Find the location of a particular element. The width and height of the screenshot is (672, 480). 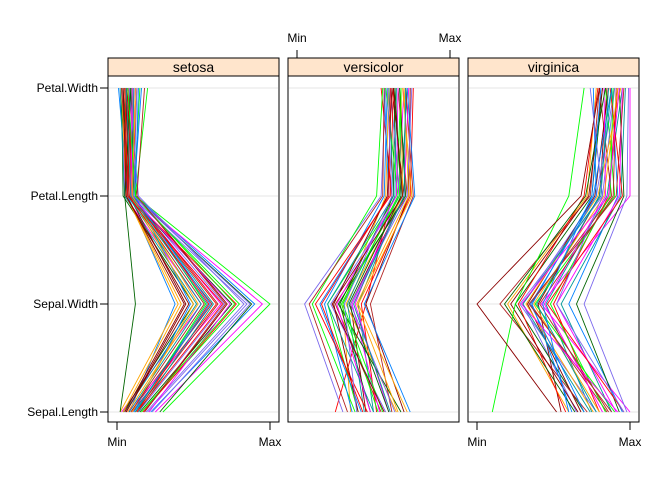

bottom-axis: Min Max Min Max is located at coordinates (374, 435).